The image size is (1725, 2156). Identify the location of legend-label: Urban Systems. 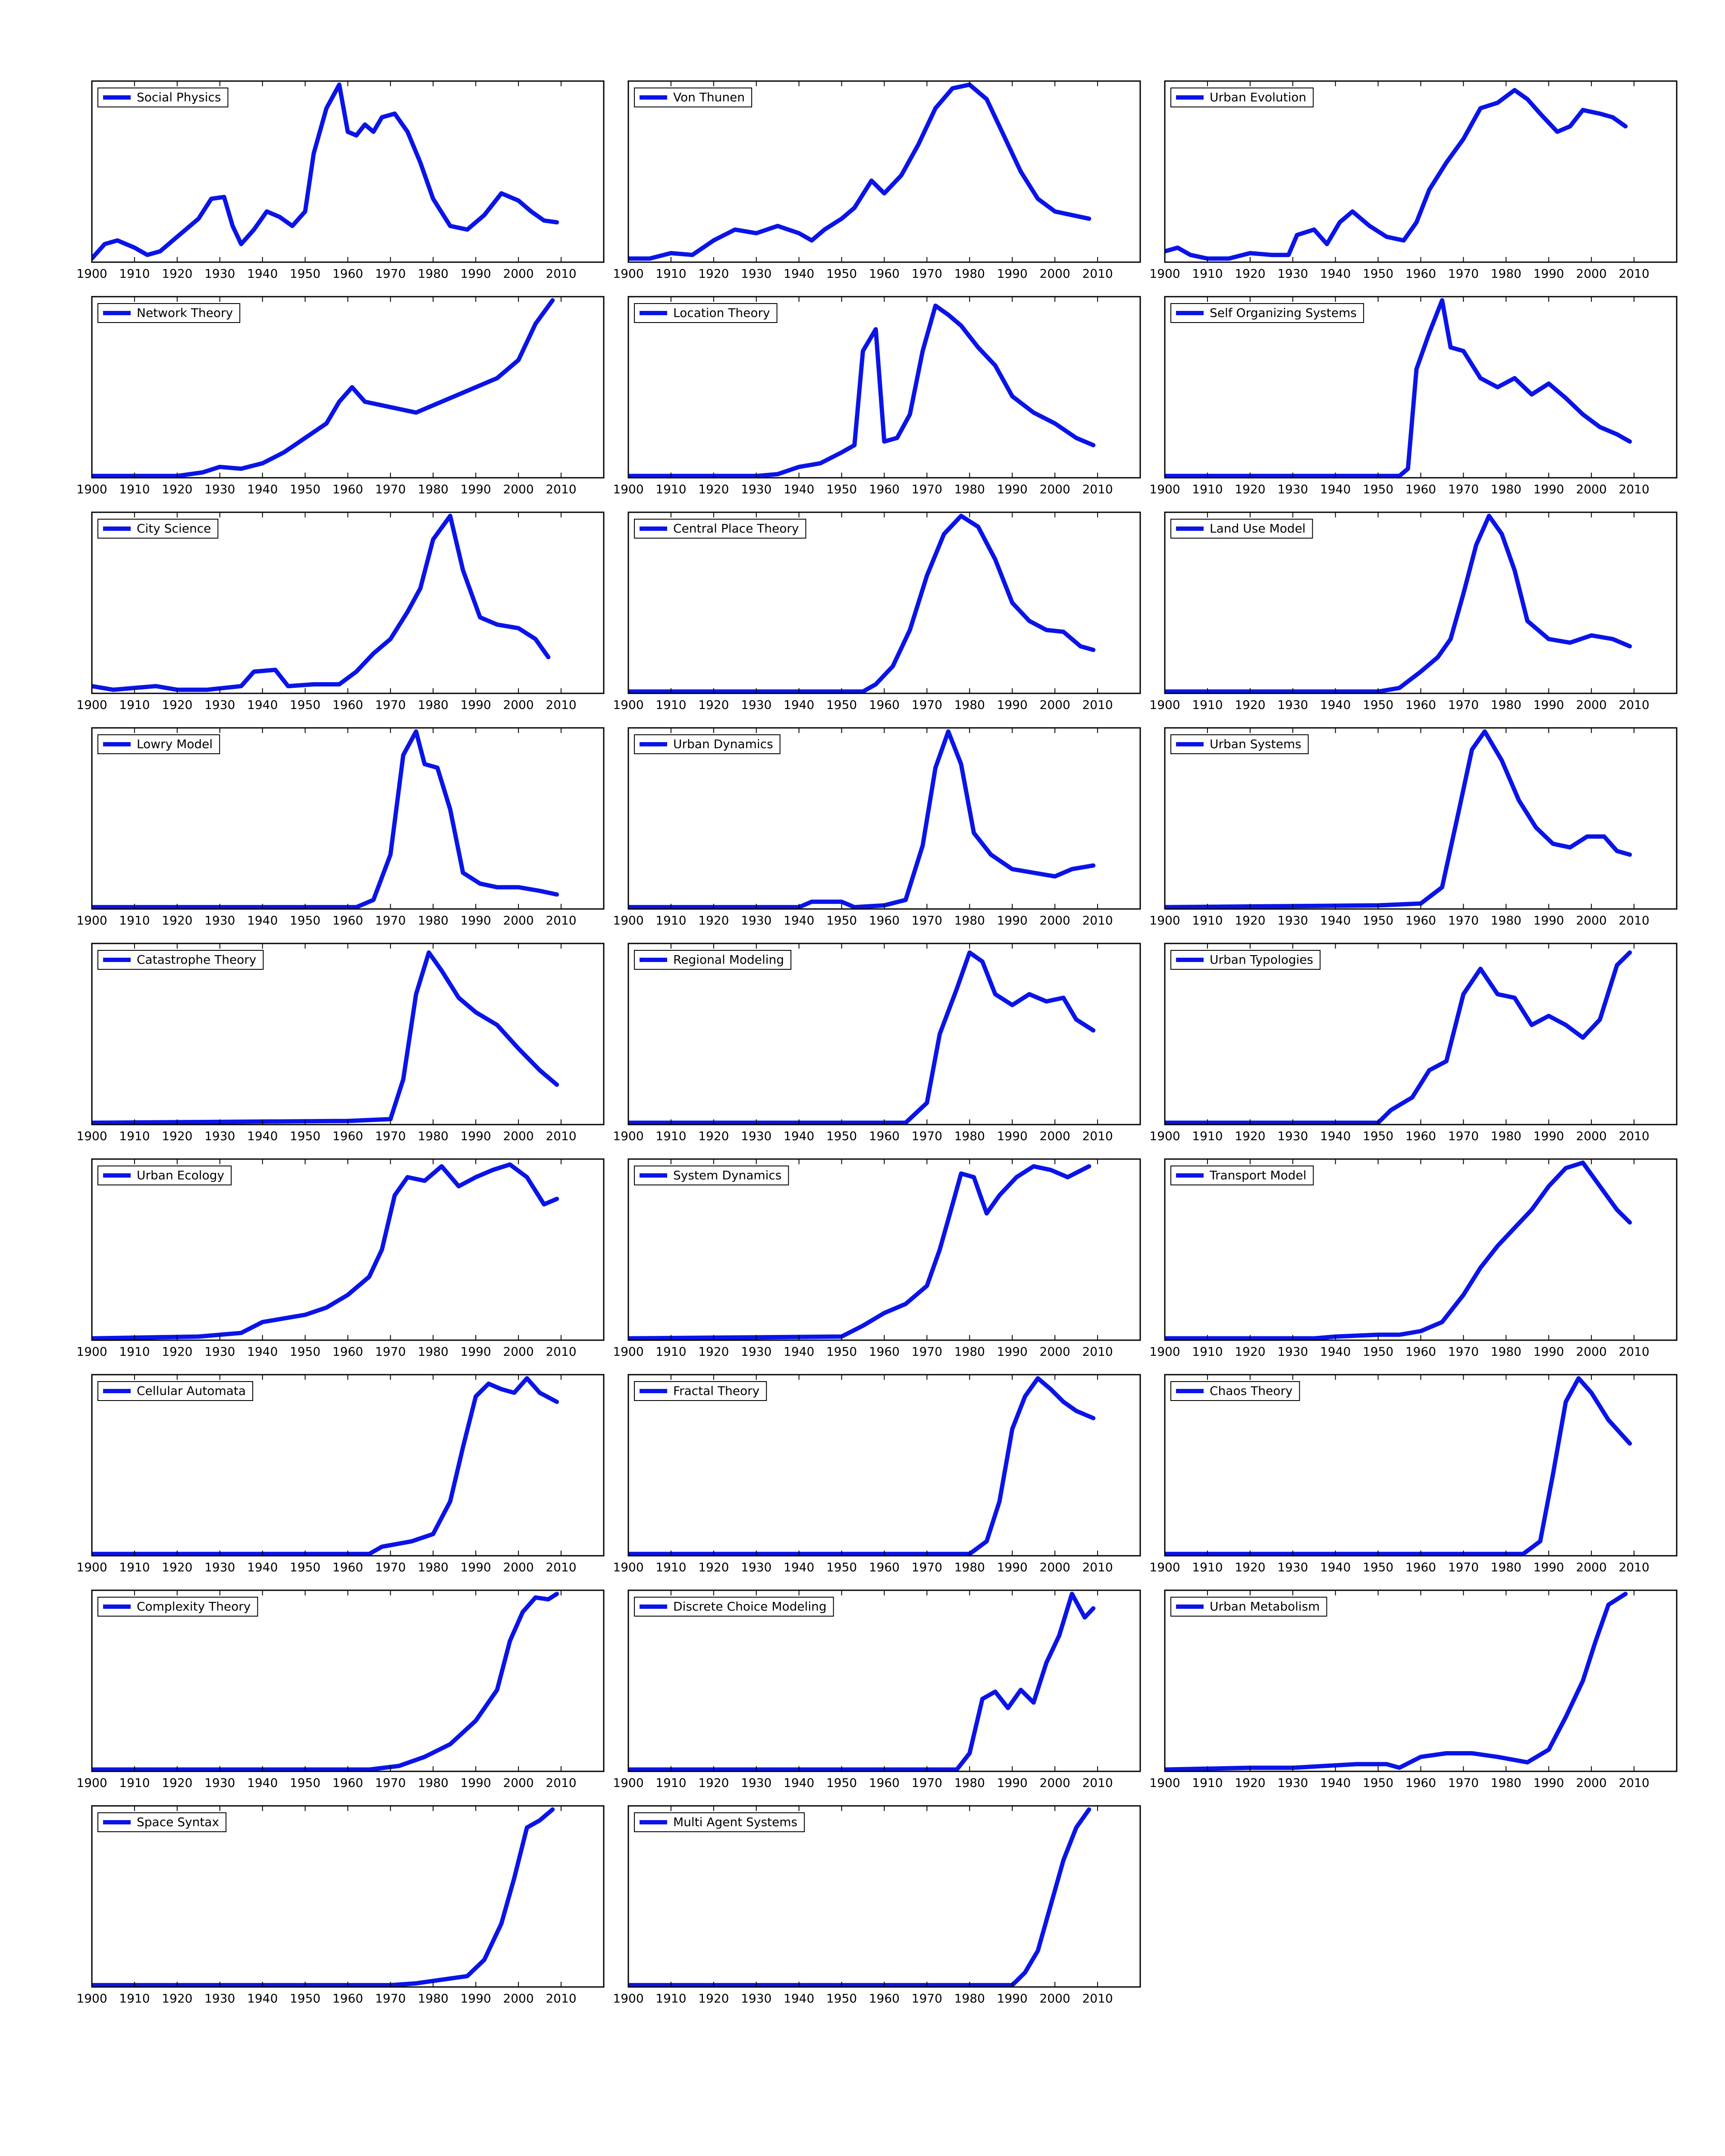
(1256, 744).